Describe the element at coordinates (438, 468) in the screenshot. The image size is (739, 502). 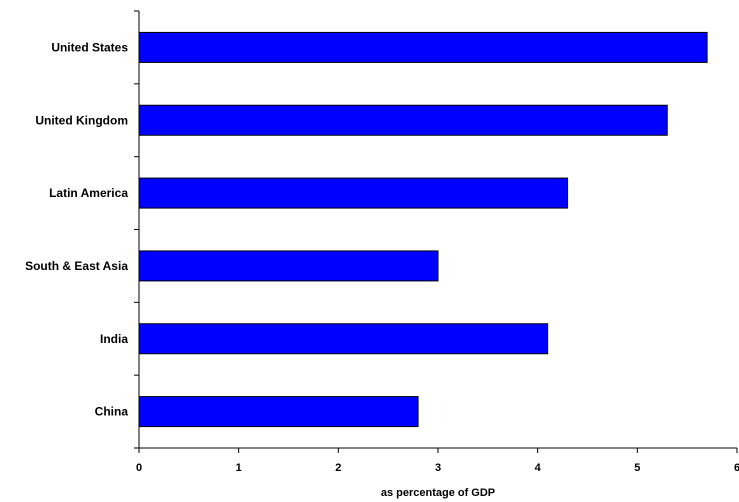
I see `x-tick-label: 3` at that location.